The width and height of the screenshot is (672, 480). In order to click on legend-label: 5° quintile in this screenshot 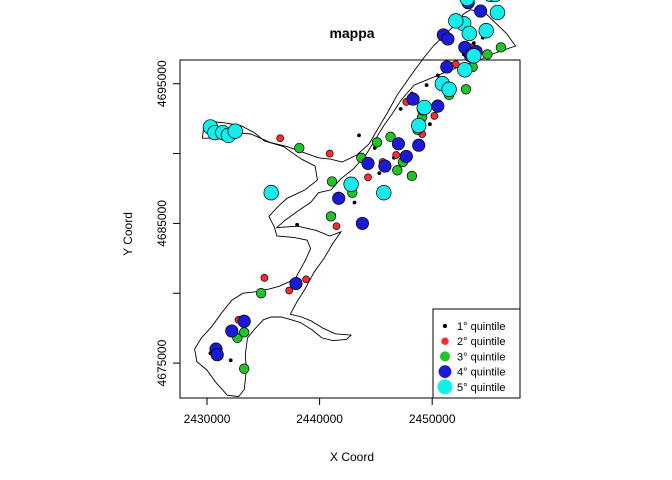, I will do `click(481, 388)`.